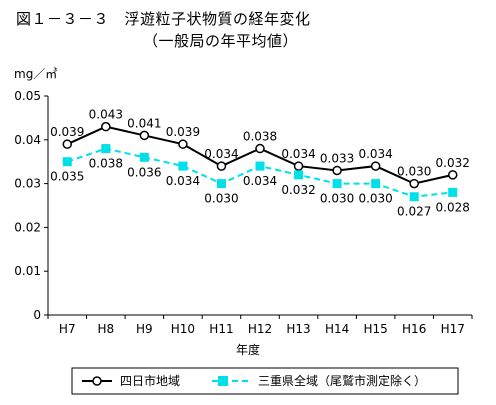 The height and width of the screenshot is (405, 496). I want to click on chart-subtitle: （一般局の年平均値）, so click(221, 41).